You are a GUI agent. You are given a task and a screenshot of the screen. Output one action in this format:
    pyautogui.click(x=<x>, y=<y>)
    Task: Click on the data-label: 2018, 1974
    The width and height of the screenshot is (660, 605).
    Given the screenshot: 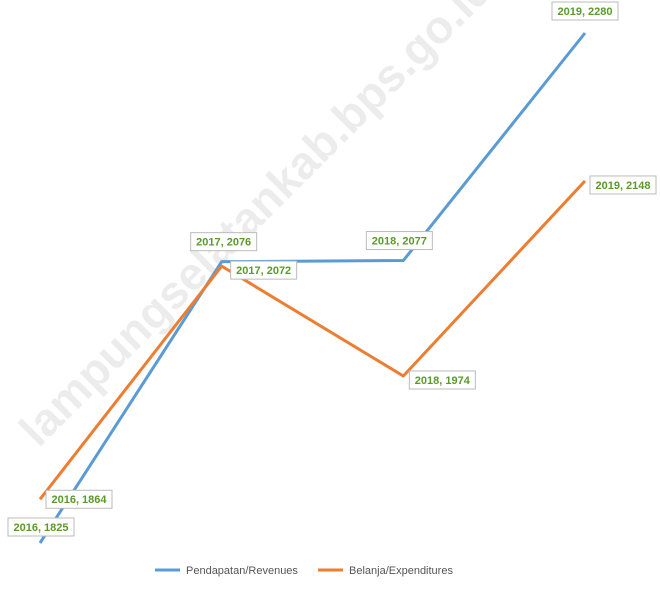 What is the action you would take?
    pyautogui.click(x=442, y=380)
    